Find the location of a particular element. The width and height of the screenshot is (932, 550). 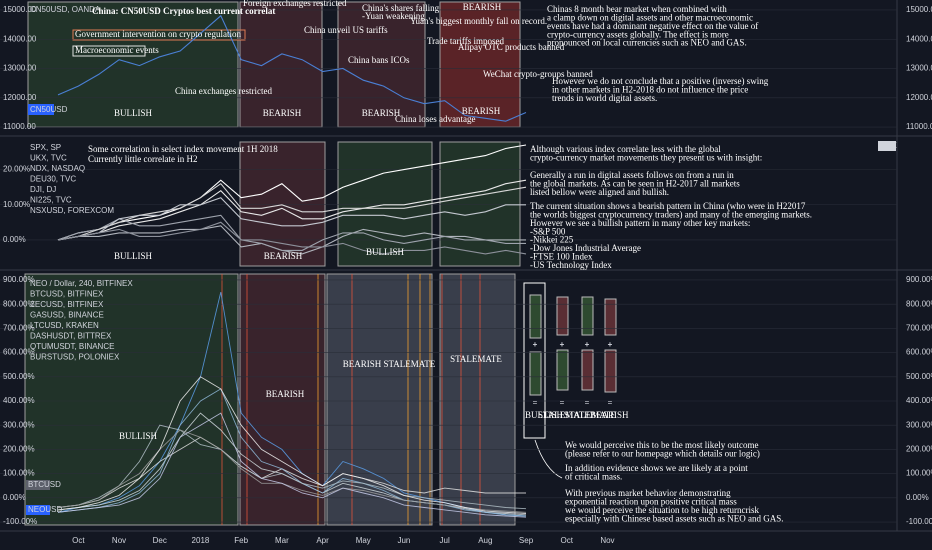

y-tick-label: 100.00% is located at coordinates (919, 473).